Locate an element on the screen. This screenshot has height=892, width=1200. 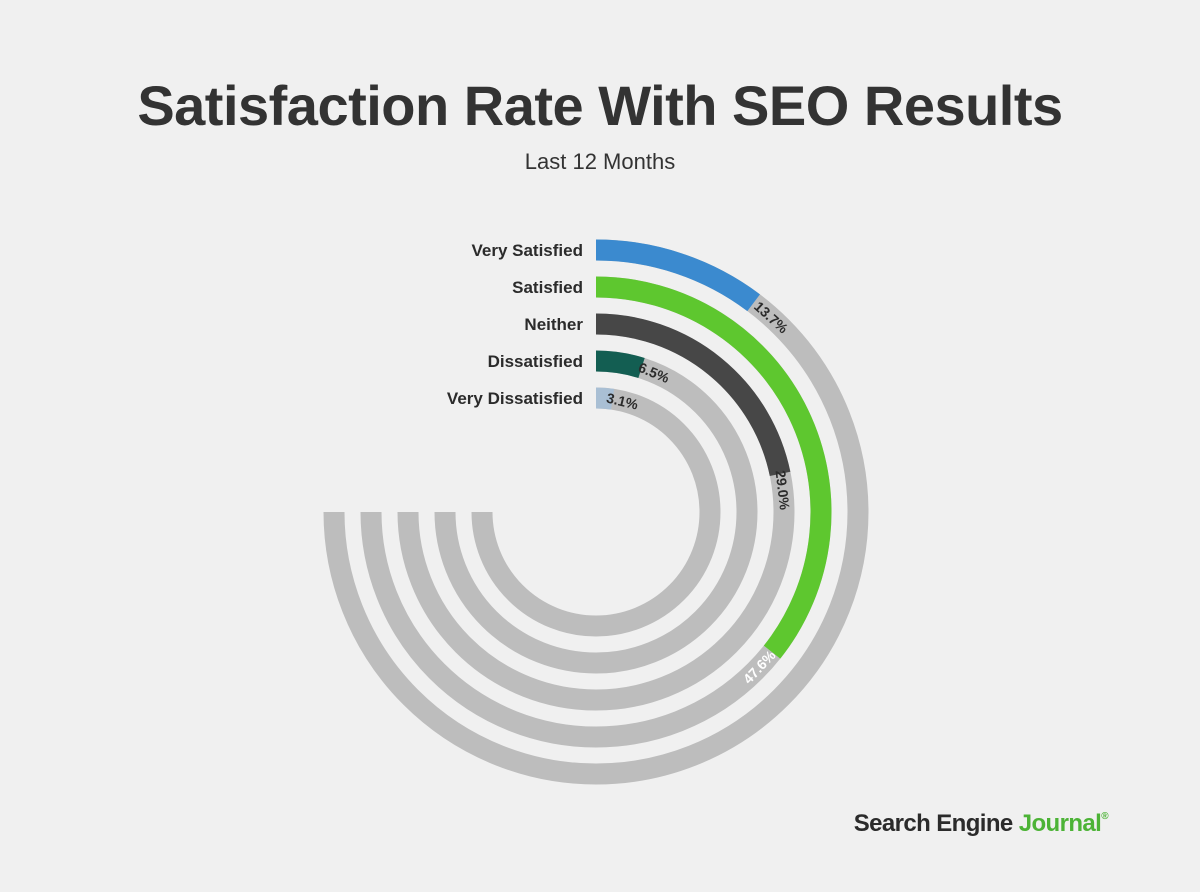
brand-logo: Search Engine Journal® is located at coordinates (981, 823).